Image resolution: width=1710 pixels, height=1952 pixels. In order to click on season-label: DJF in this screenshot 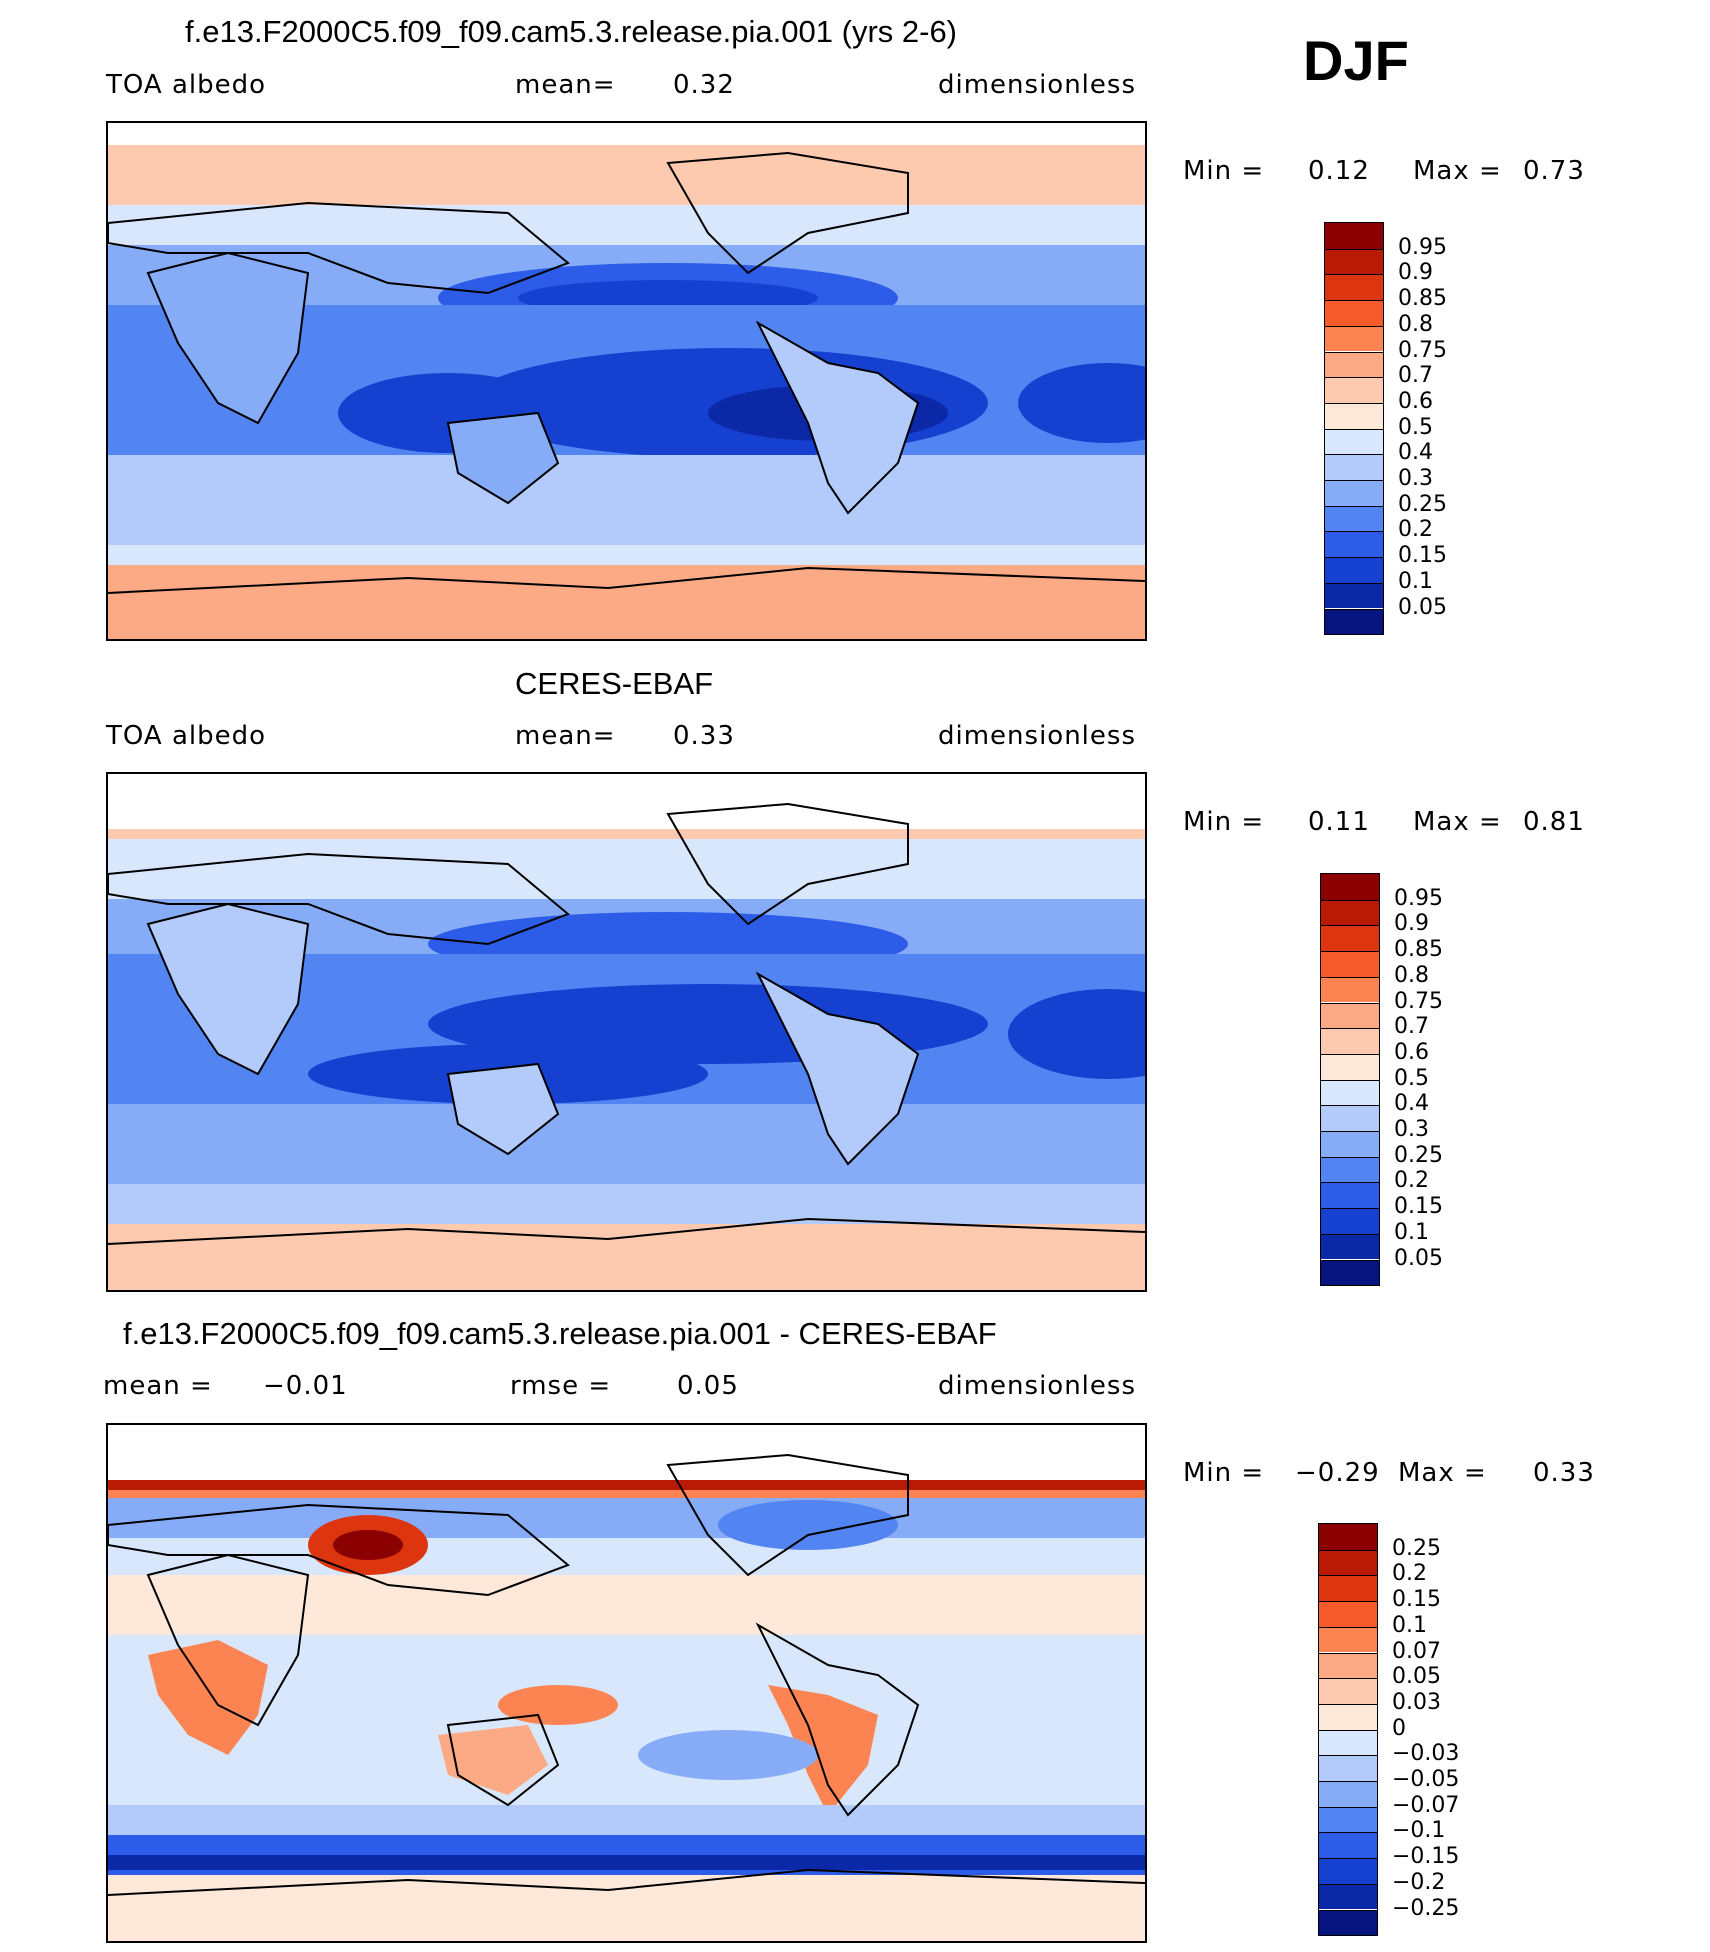, I will do `click(1356, 60)`.